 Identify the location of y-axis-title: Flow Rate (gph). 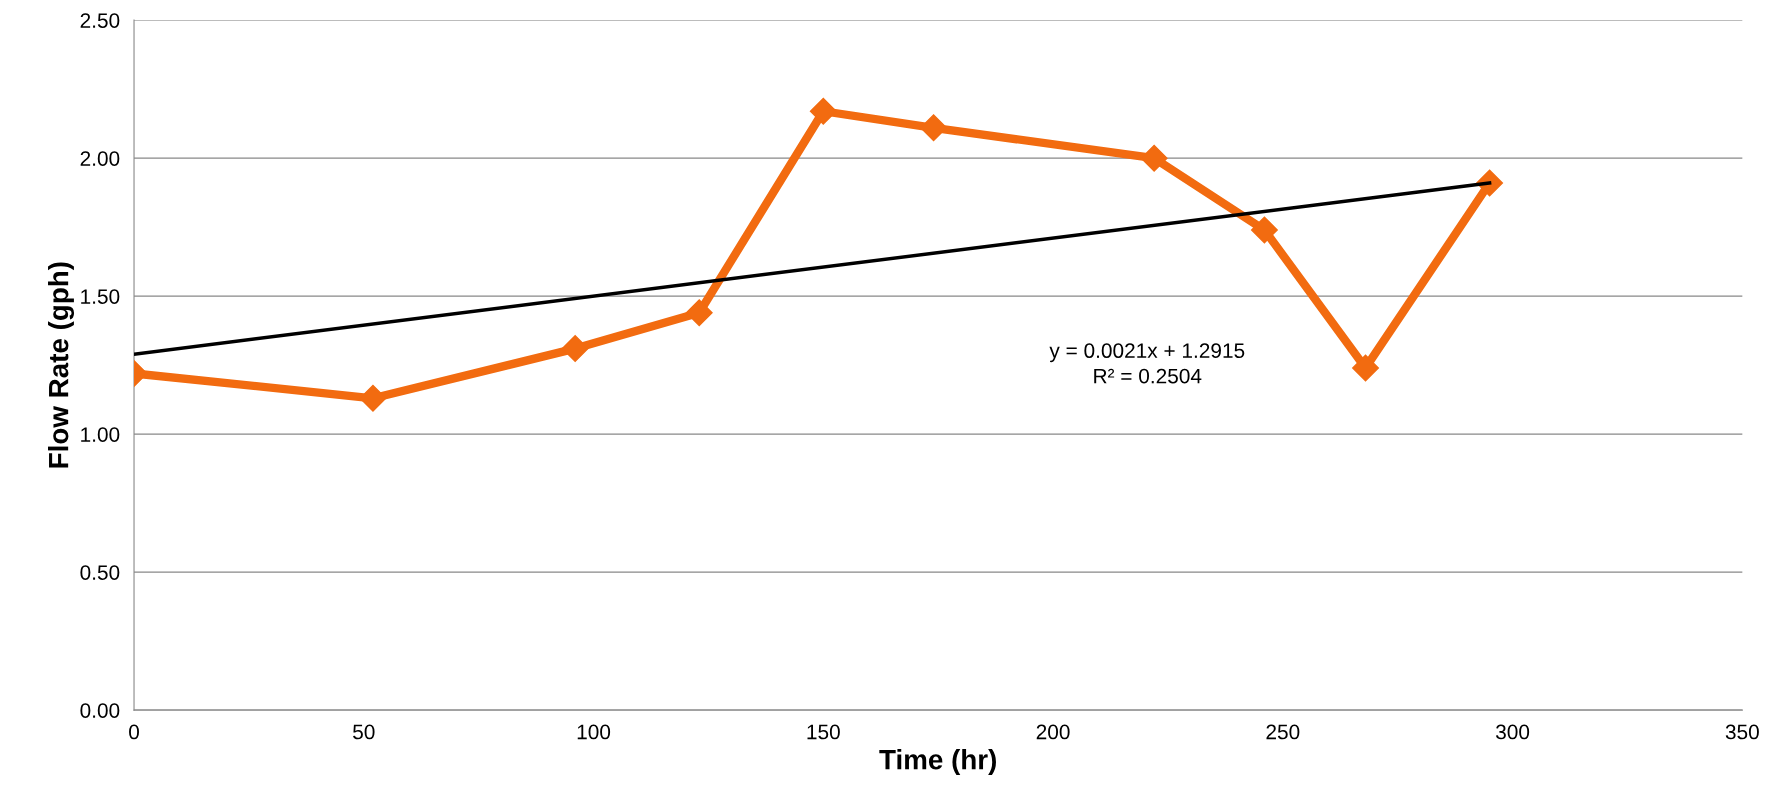
(61, 365).